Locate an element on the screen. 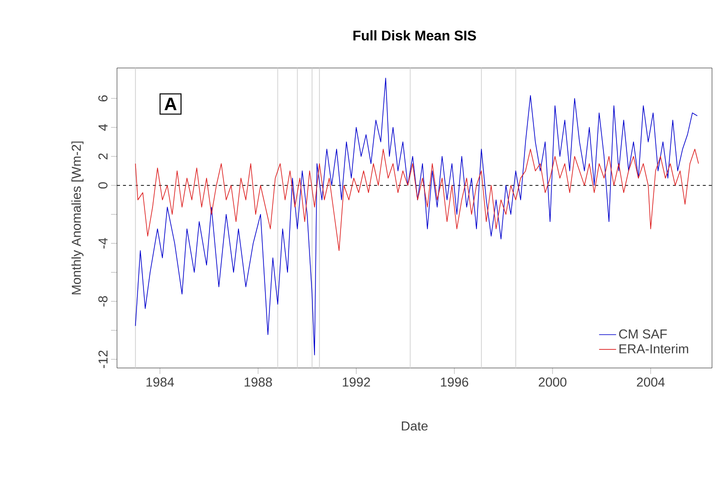  chart-title: Full Disk Mean SIS is located at coordinates (414, 35).